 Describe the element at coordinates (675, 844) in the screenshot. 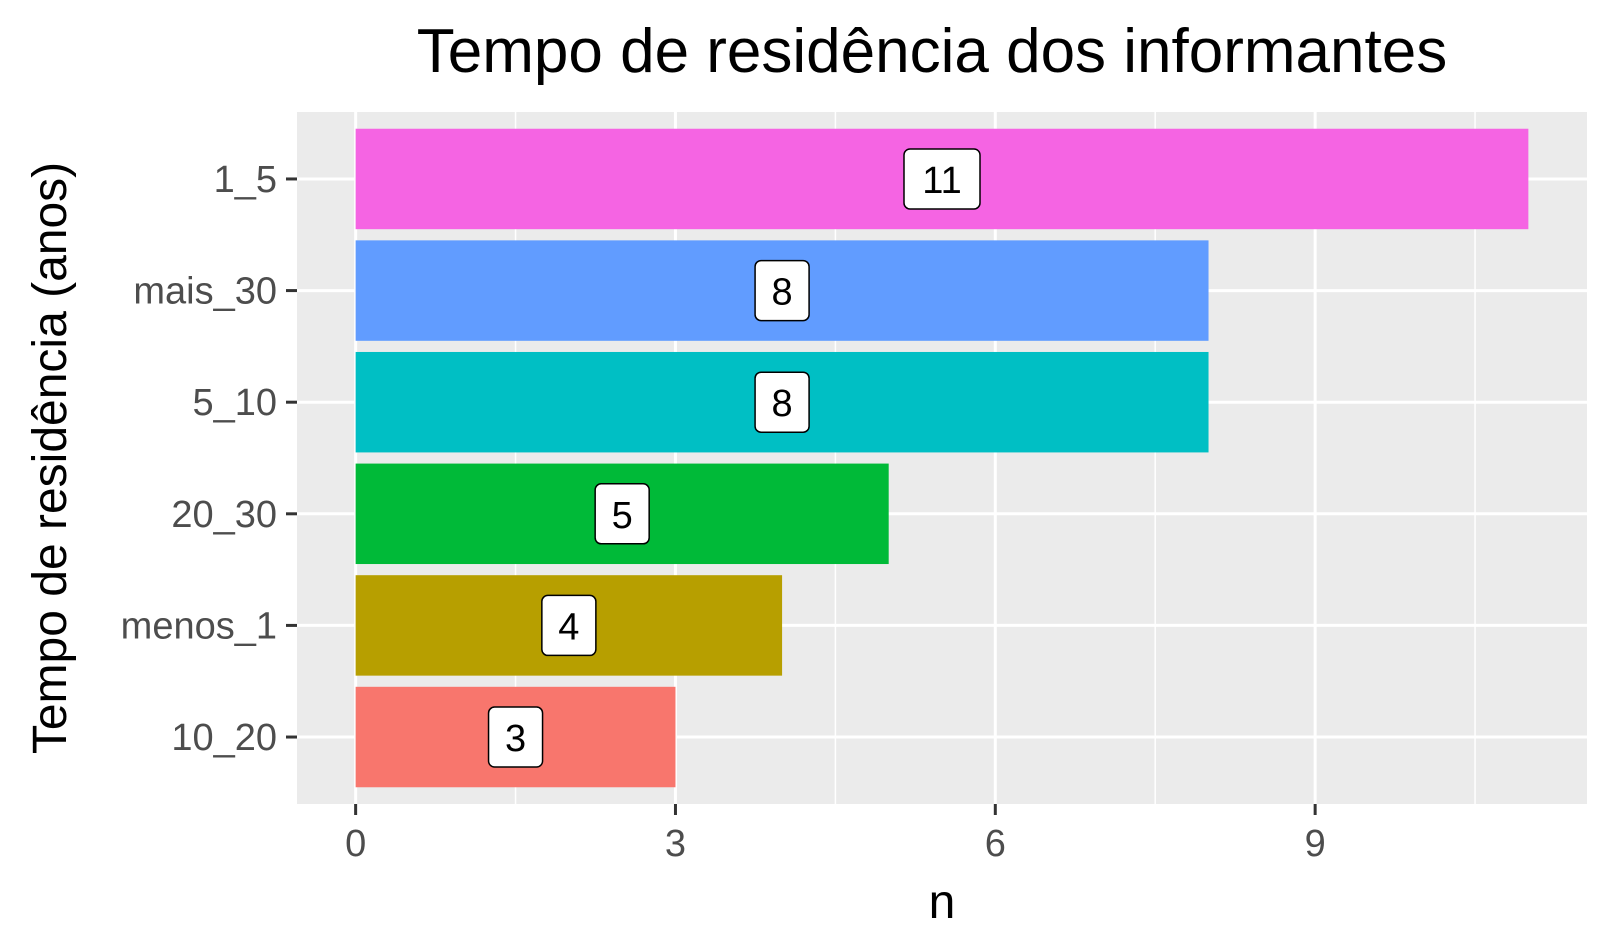

I see `x-tick-label: 3` at that location.